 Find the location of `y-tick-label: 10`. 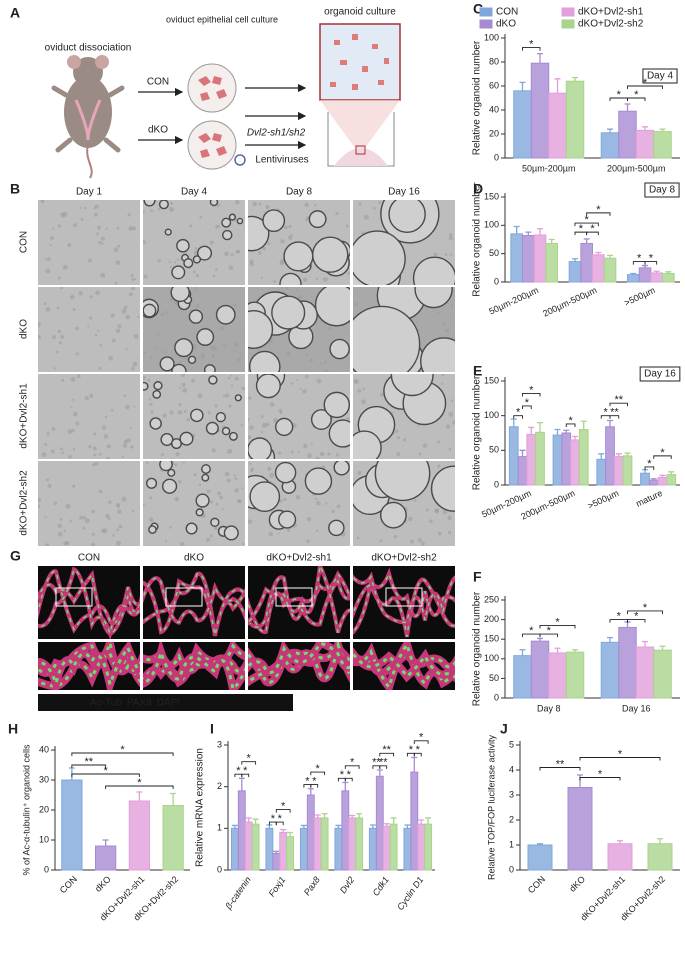

y-tick-label: 10 is located at coordinates (44, 839).